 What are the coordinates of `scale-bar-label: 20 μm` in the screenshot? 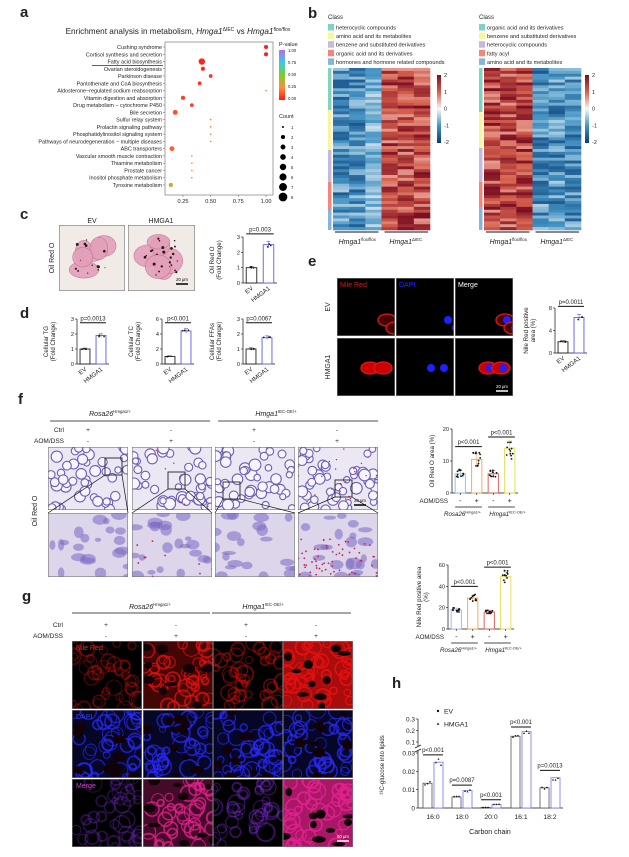 It's located at (502, 386).